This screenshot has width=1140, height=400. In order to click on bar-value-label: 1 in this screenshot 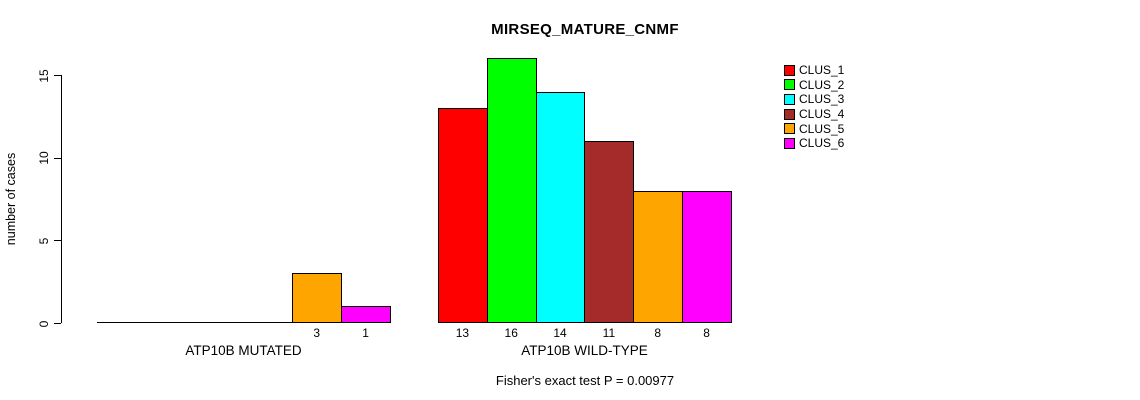, I will do `click(365, 333)`.